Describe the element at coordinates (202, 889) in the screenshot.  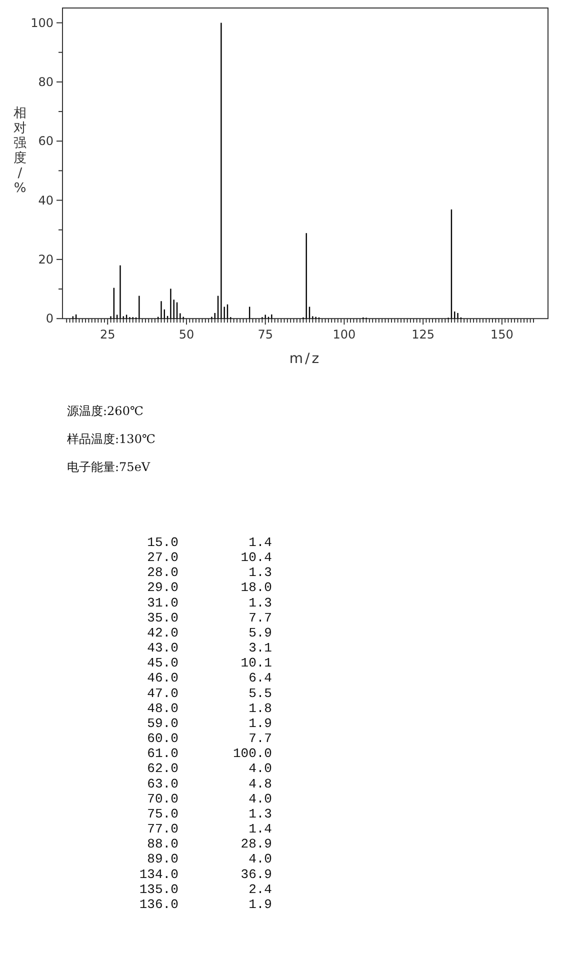
I see `text: 135.0 2.4` at that location.